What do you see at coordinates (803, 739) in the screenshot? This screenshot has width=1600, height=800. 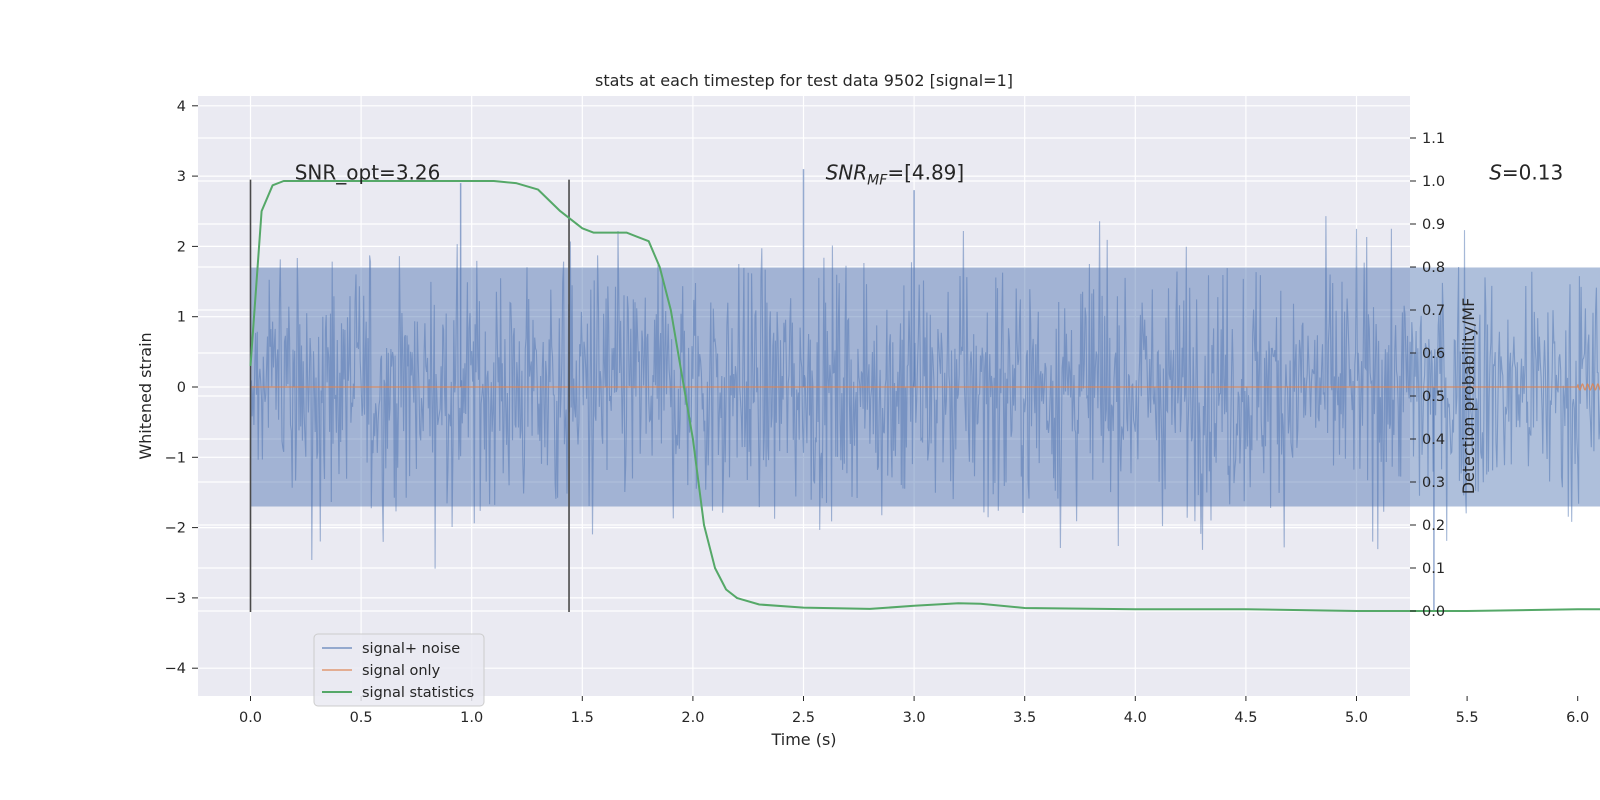 I see `x-axis-label: Time (s)` at bounding box center [803, 739].